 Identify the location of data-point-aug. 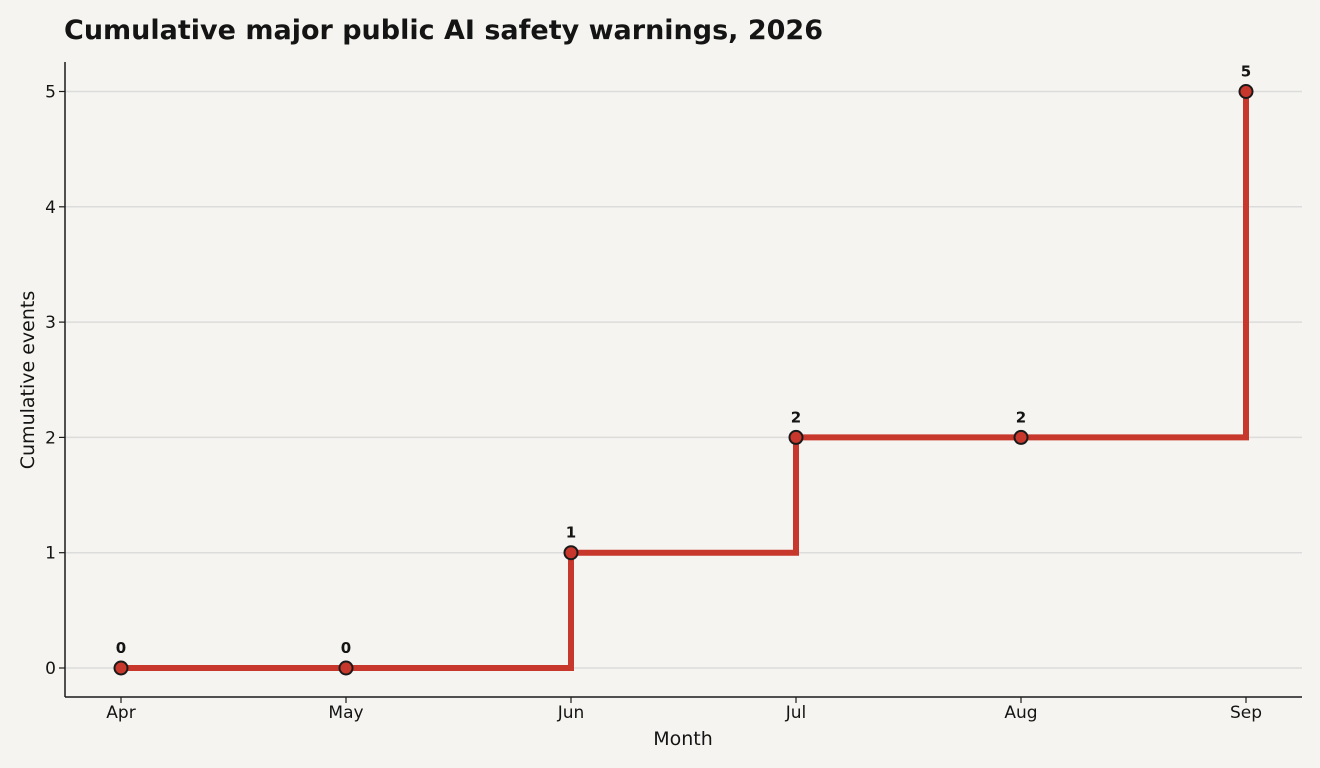
(1021, 437).